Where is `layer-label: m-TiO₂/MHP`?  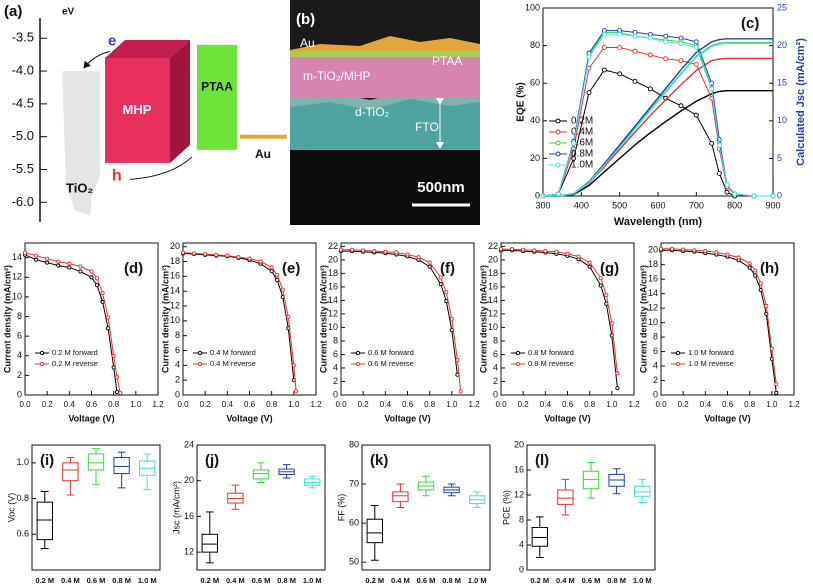
layer-label: m-TiO₂/MHP is located at coordinates (337, 76).